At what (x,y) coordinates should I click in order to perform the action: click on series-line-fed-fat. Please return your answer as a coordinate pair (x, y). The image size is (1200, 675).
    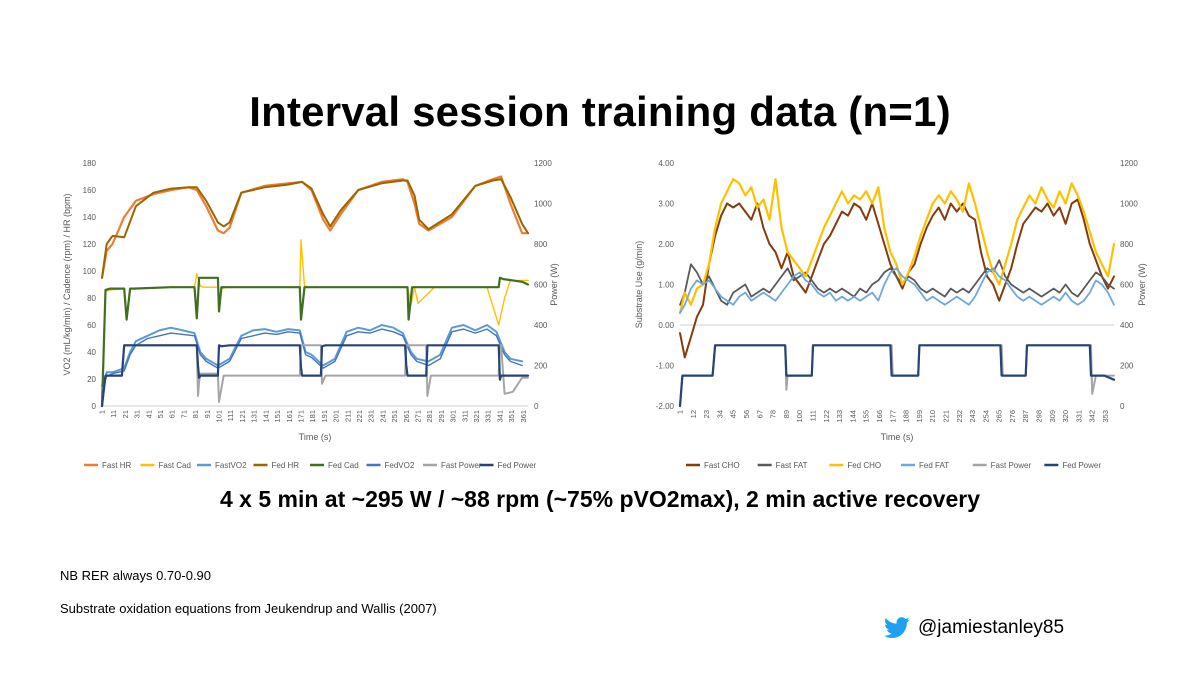
    Looking at the image, I should click on (897, 290).